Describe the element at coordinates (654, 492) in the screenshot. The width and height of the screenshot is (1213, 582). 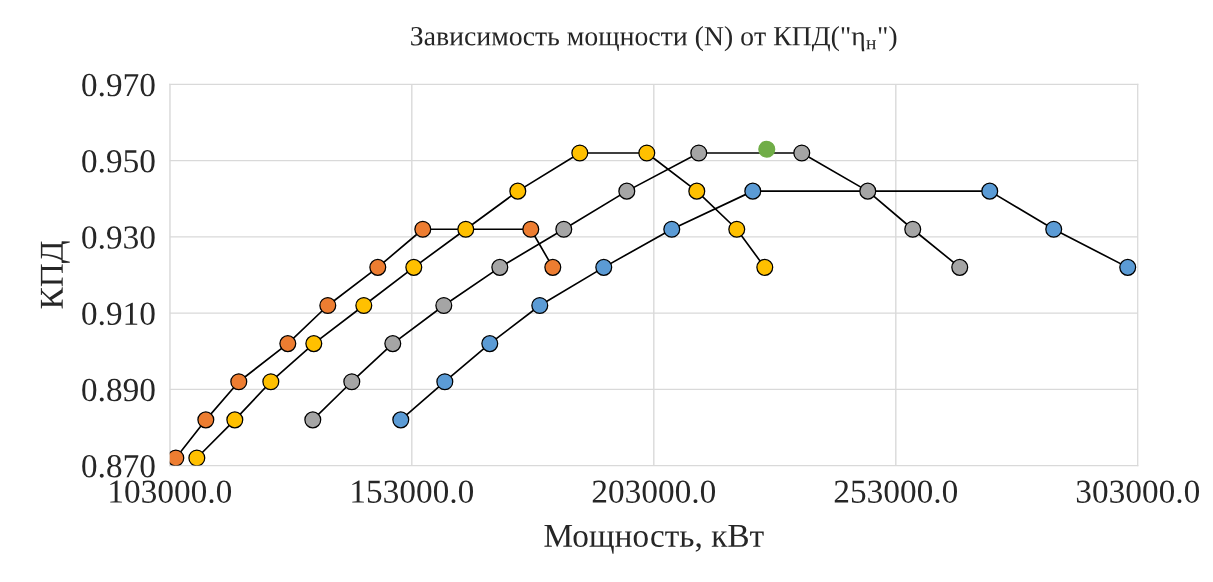
I see `x-tick-label: 203000.0` at that location.